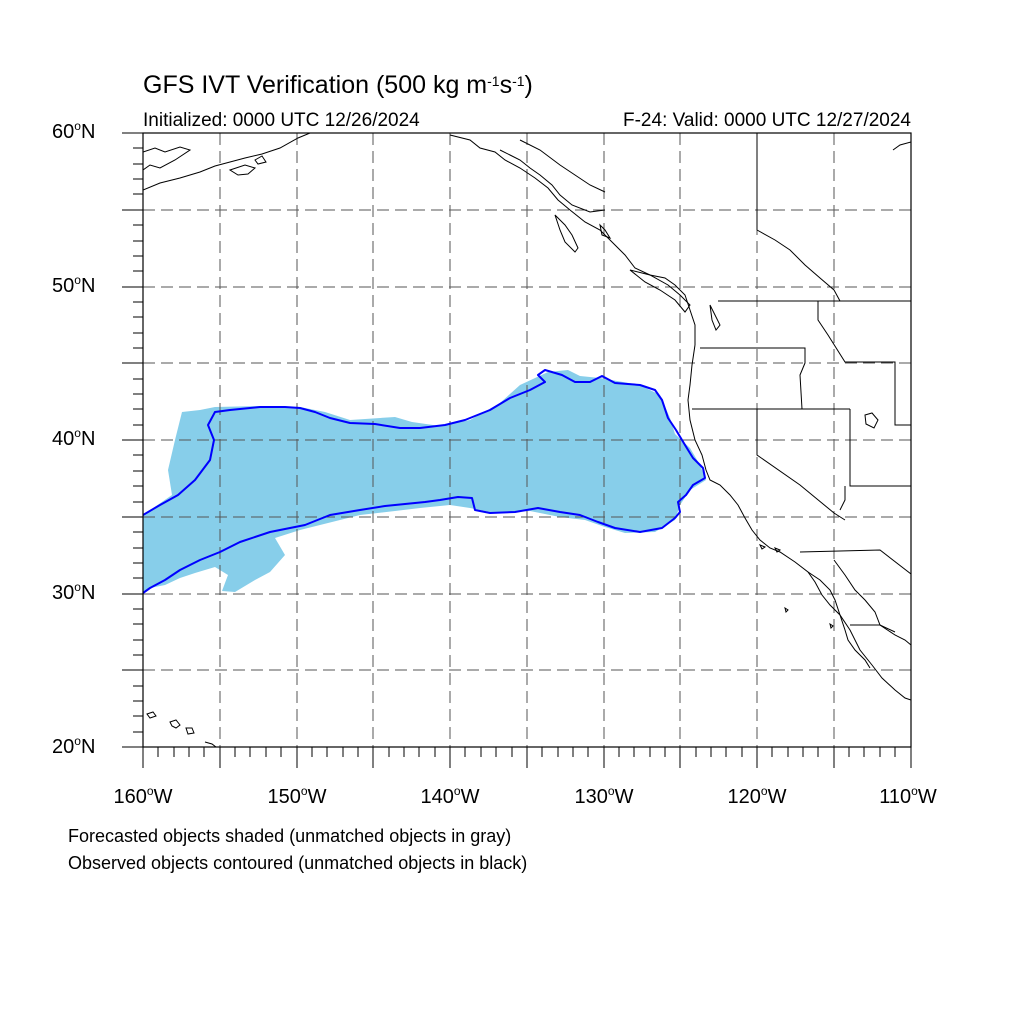 The width and height of the screenshot is (1024, 1024). I want to click on observed-object-contour, so click(424, 481).